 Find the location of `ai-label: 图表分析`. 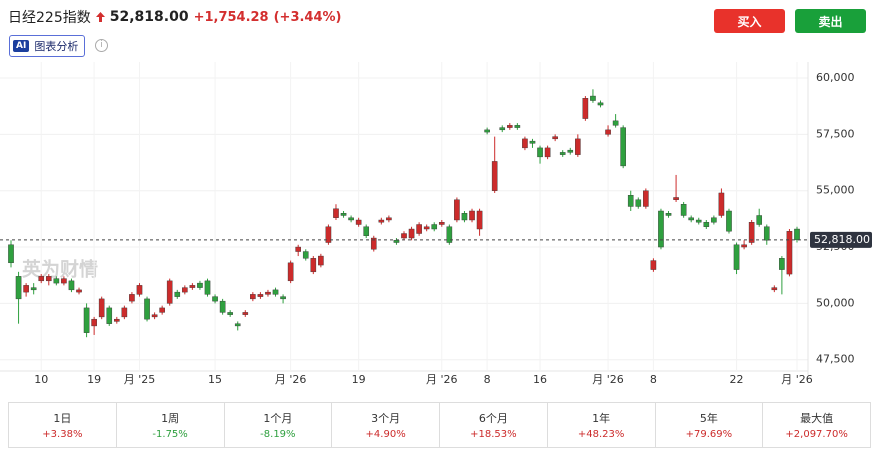

ai-label: 图表分析 is located at coordinates (56, 46).